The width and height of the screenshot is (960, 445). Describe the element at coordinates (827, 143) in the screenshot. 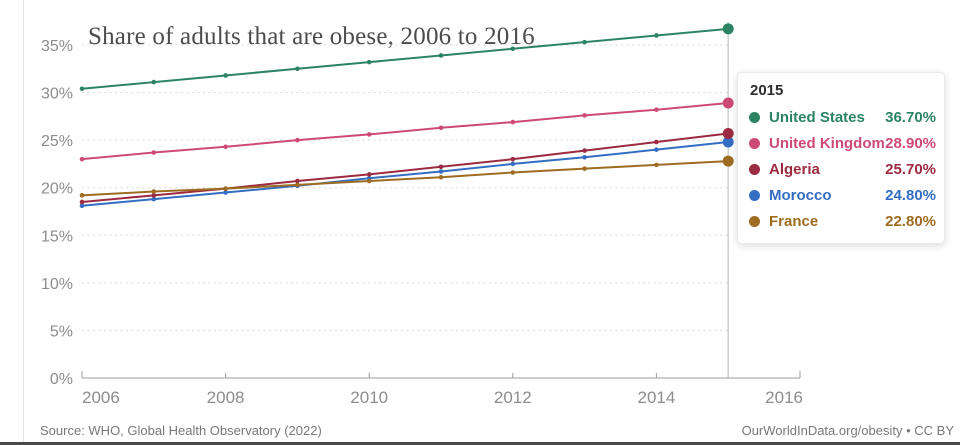

I see `tooltip-series-label: United Kingdom` at that location.